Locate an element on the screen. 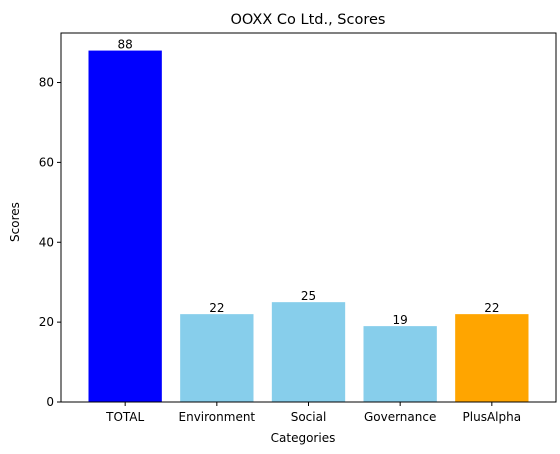 This screenshot has width=560, height=454. x-tick-label-total: TOTAL is located at coordinates (124, 417).